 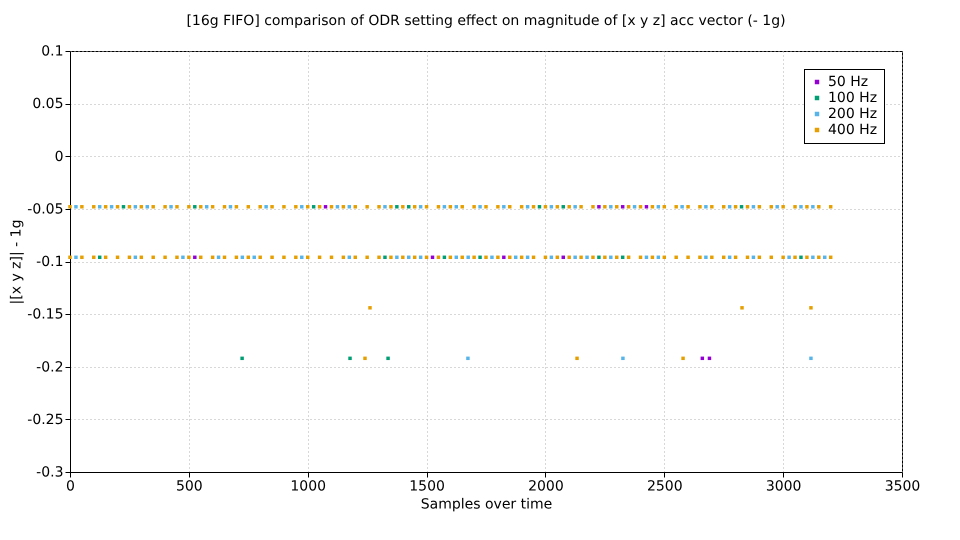 What do you see at coordinates (486, 504) in the screenshot?
I see `x-axis-title: Samples over time` at bounding box center [486, 504].